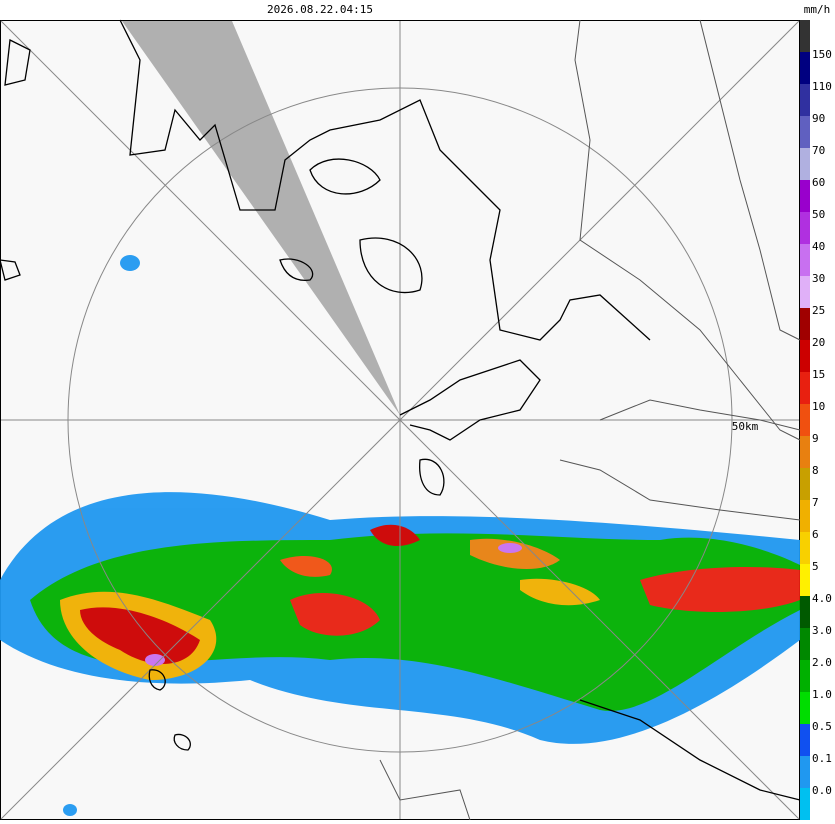 This screenshot has width=835, height=824. I want to click on legend-label: 150, so click(822, 54).